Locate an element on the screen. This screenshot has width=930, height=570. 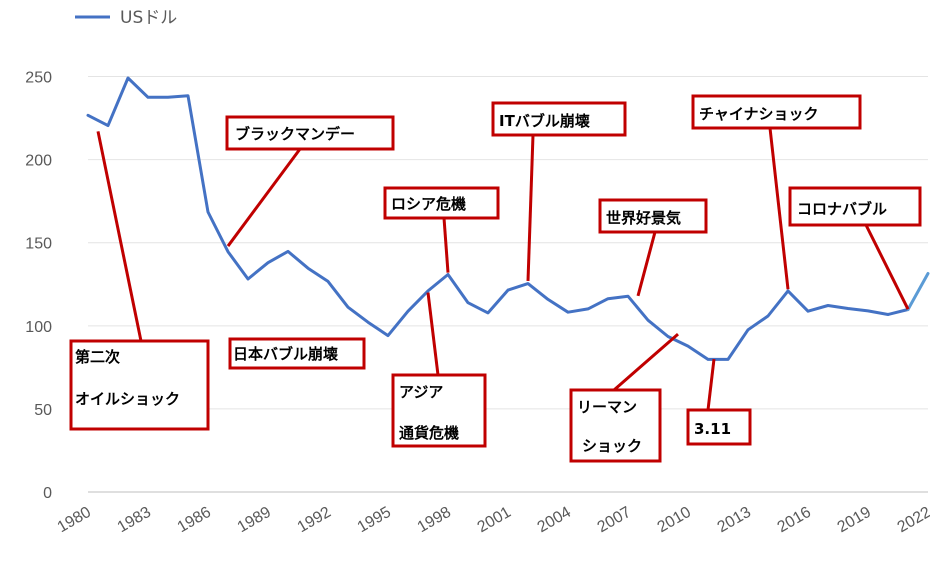
y-tick-label: 50 is located at coordinates (43, 410).